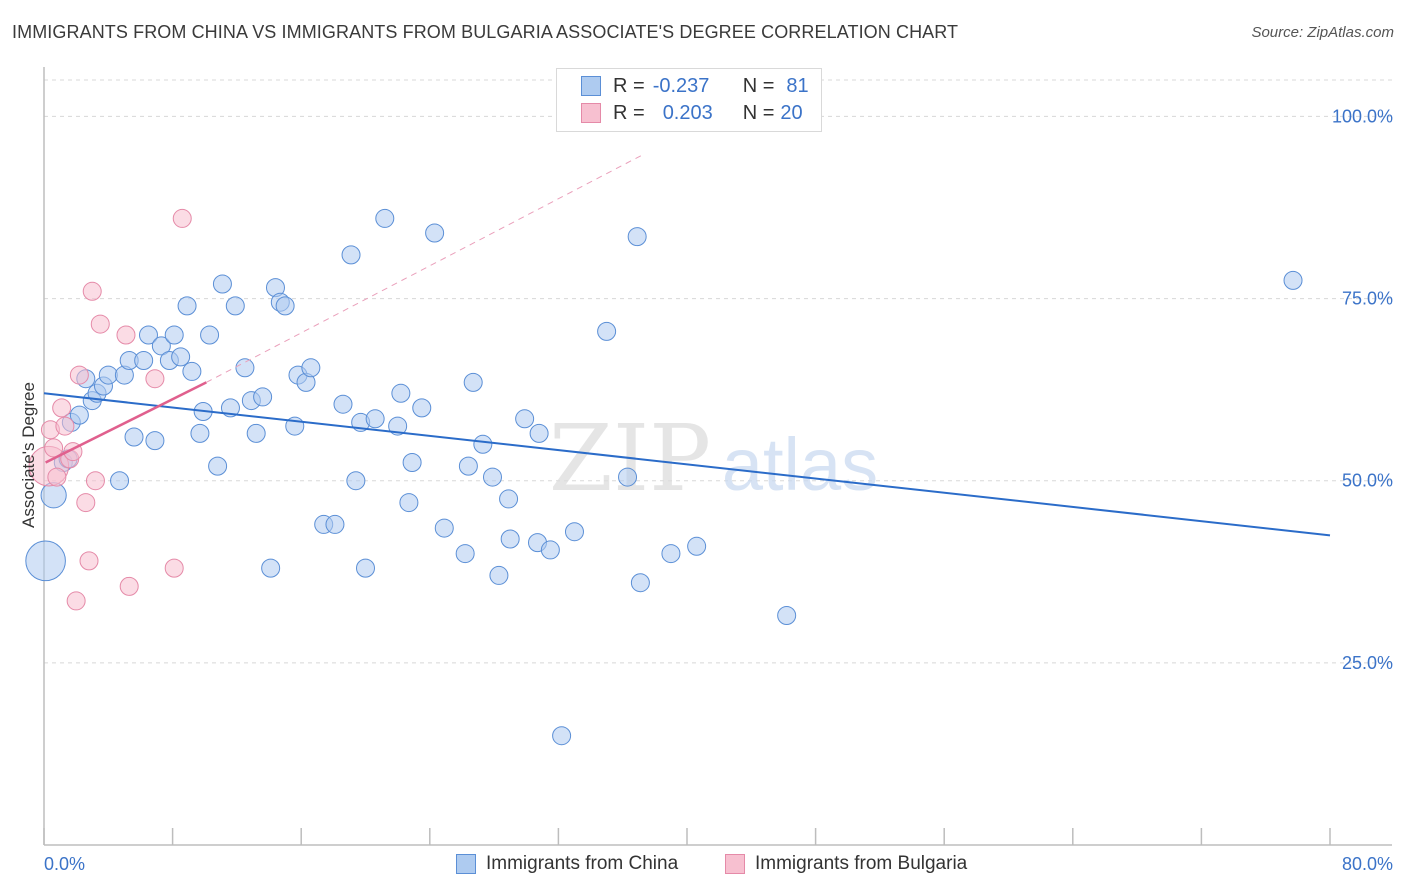 The image size is (1406, 892). I want to click on y-axis-title: Associate's Degree, so click(28, 455).